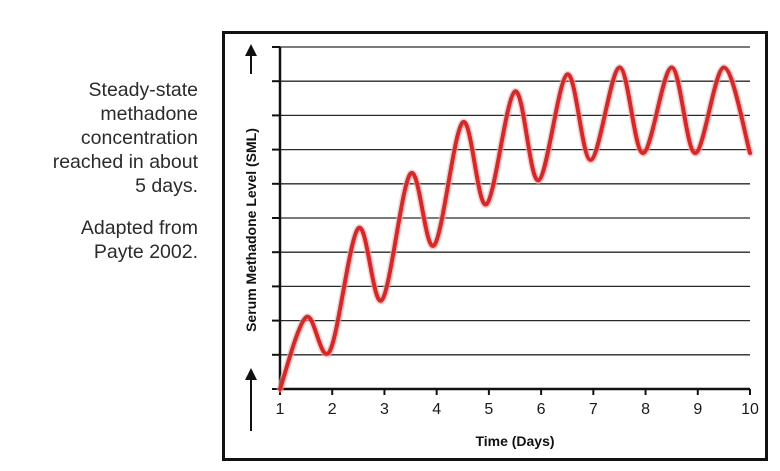  I want to click on x-tick-label: 4, so click(436, 409).